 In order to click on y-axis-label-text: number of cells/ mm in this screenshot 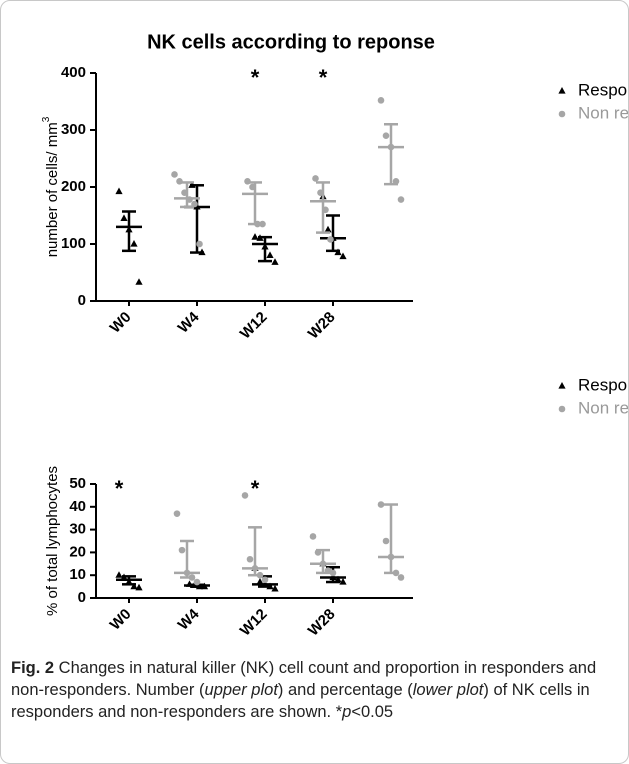, I will do `click(52, 189)`.